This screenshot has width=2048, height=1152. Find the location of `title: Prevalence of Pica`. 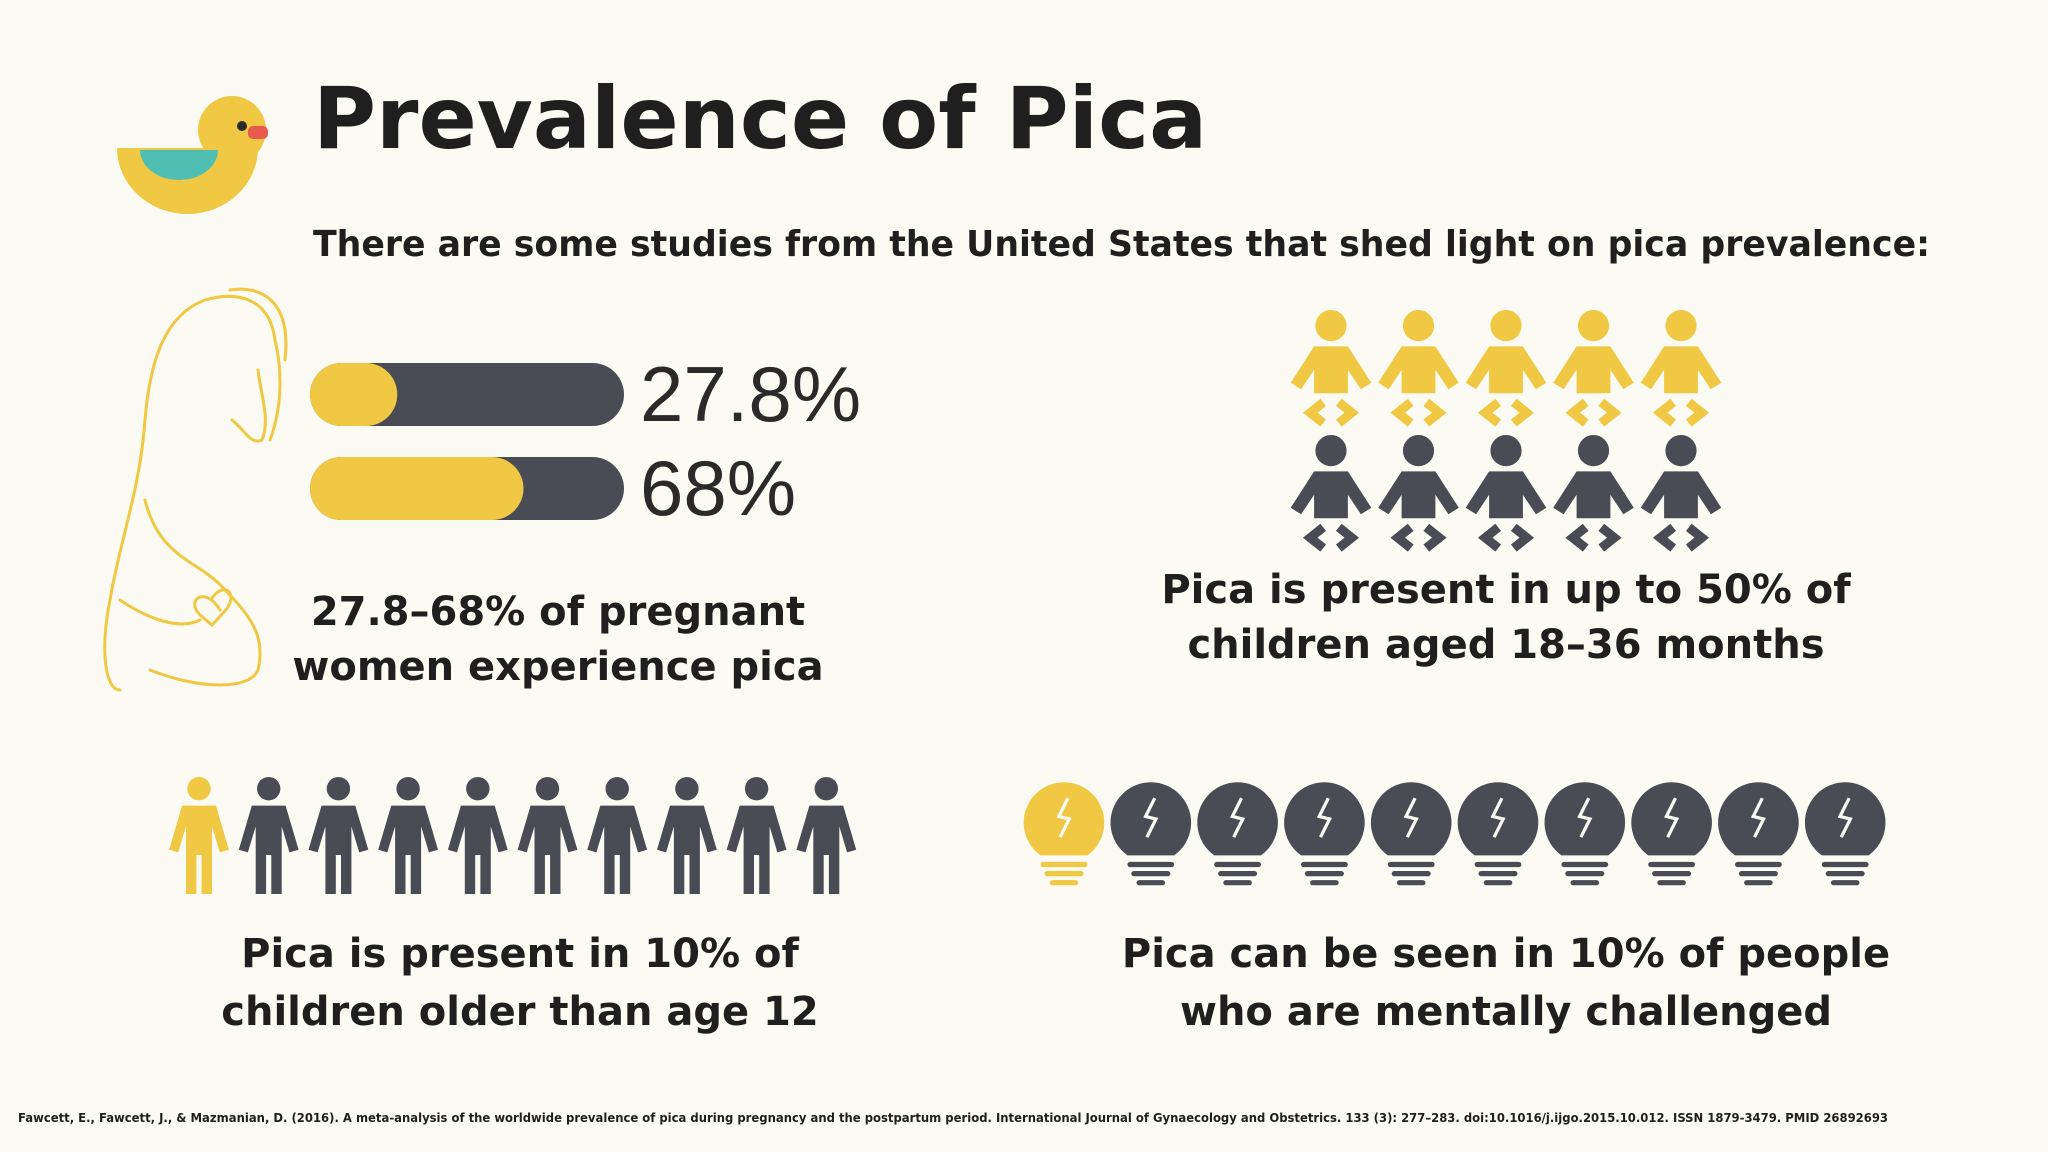

title: Prevalence of Pica is located at coordinates (760, 119).